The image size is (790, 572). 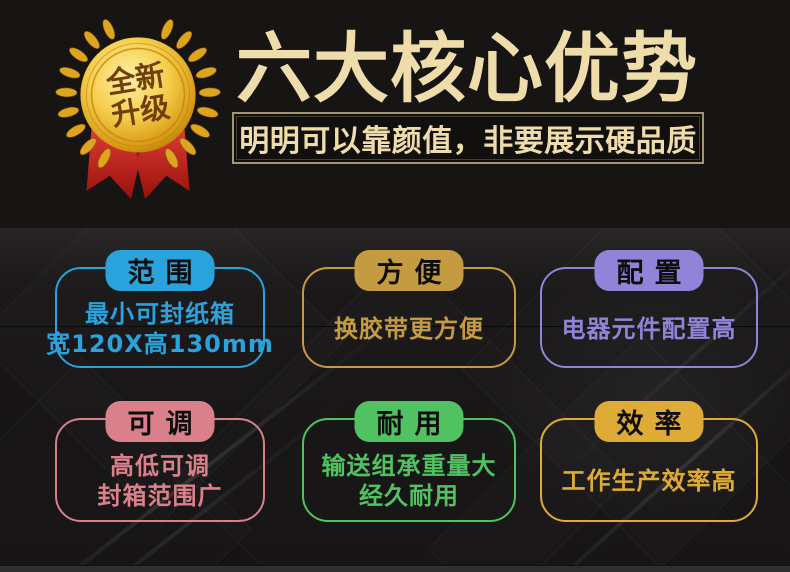 What do you see at coordinates (409, 496) in the screenshot?
I see `feature-line: 经久耐用` at bounding box center [409, 496].